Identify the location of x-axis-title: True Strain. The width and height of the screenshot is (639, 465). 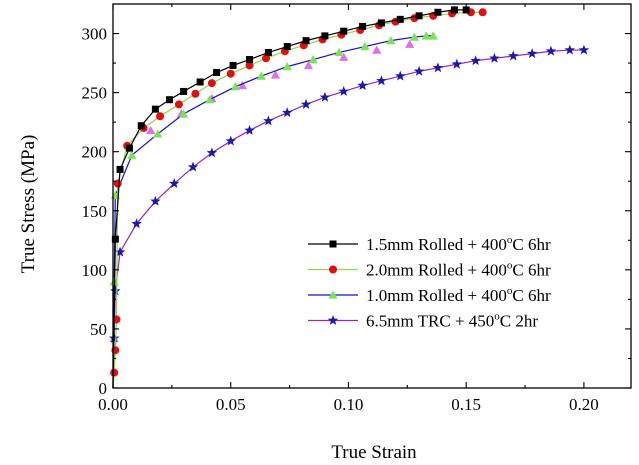
(374, 452).